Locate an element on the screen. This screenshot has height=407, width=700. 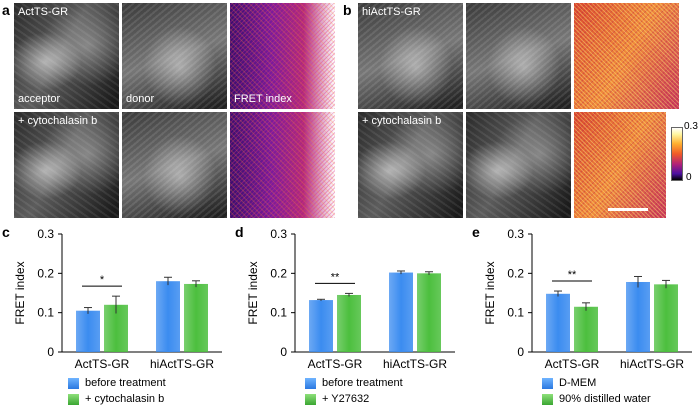
chart-e: 0 0.1 0.2 0.3 FRET index ActTS-GR hiActTS-GR ** is located at coordinates (590, 301).